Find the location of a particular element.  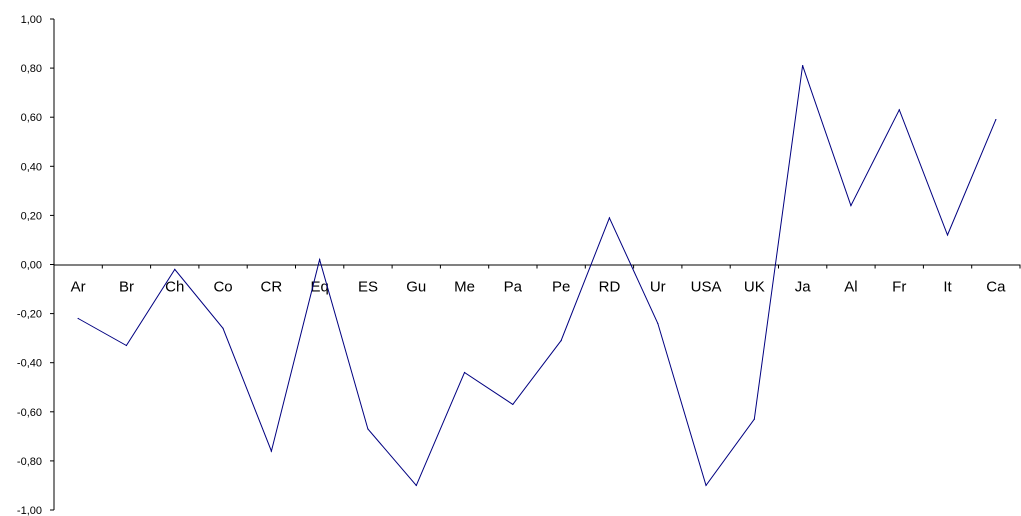

x-category-label: UK is located at coordinates (754, 287).